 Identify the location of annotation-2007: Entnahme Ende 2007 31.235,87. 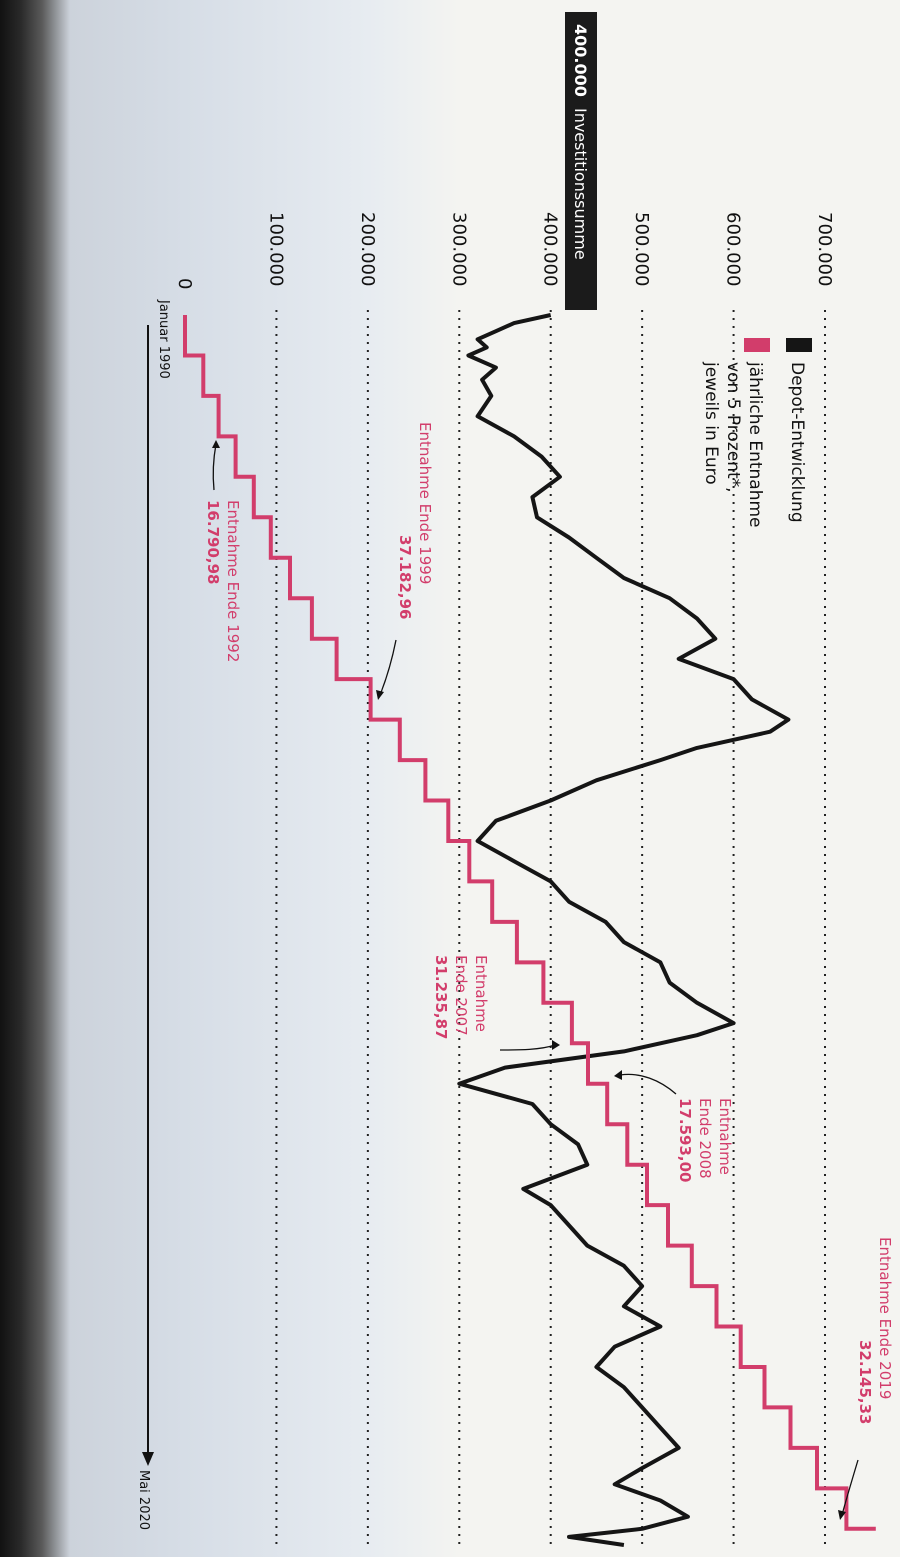
(496, 1003).